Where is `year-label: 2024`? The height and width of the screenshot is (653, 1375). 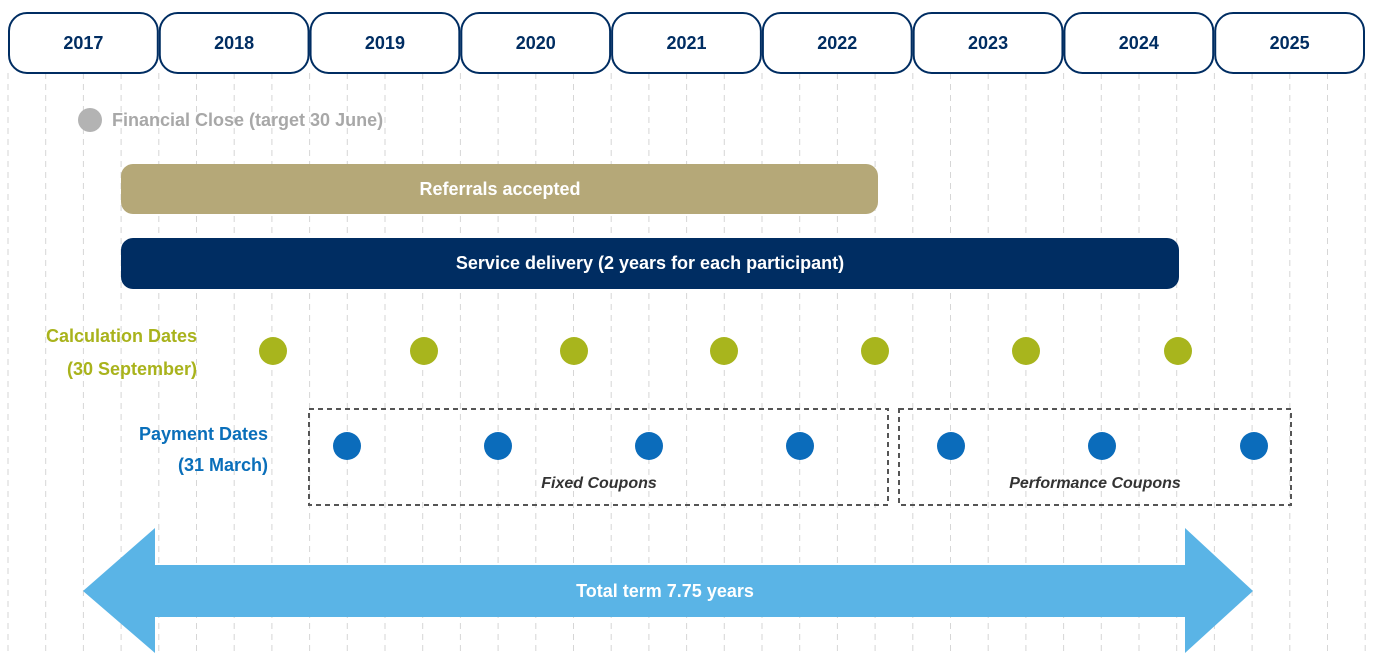 year-label: 2024 is located at coordinates (1139, 43).